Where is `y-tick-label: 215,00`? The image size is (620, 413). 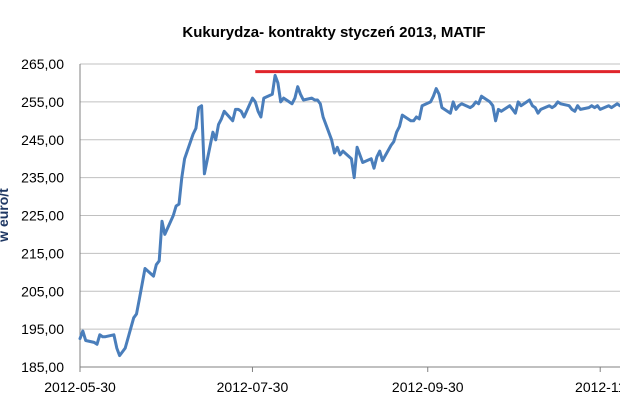
y-tick-label: 215,00 is located at coordinates (42, 253).